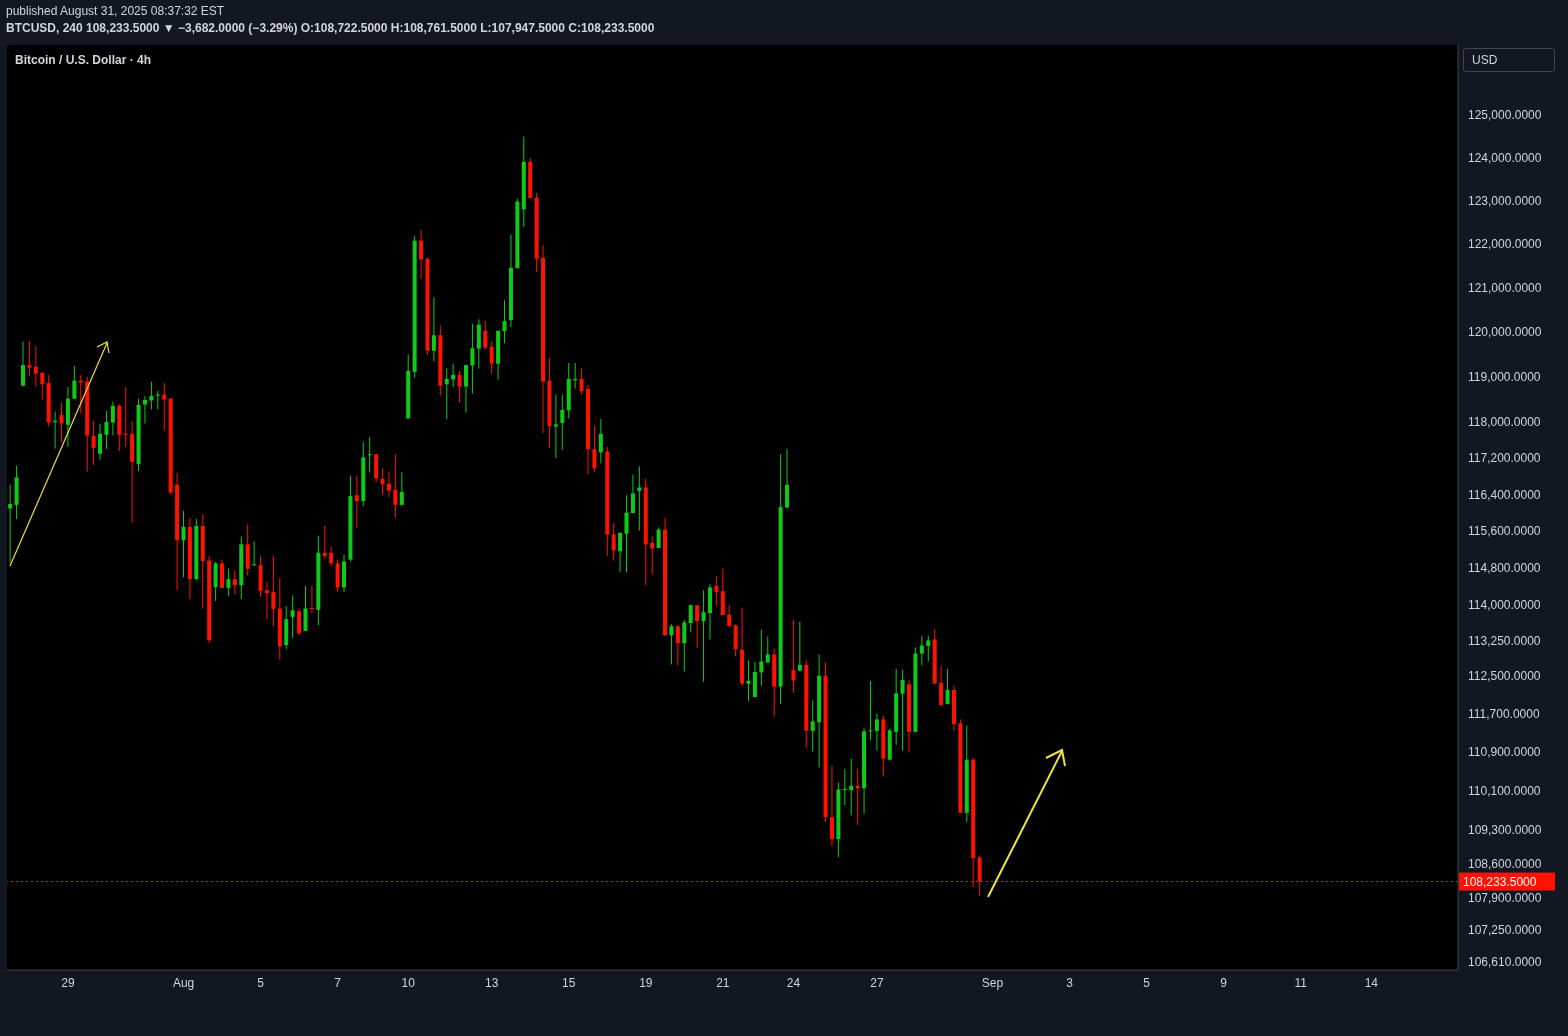  Describe the element at coordinates (1505, 288) in the screenshot. I see `y-tick-label: 121,000.0000` at that location.